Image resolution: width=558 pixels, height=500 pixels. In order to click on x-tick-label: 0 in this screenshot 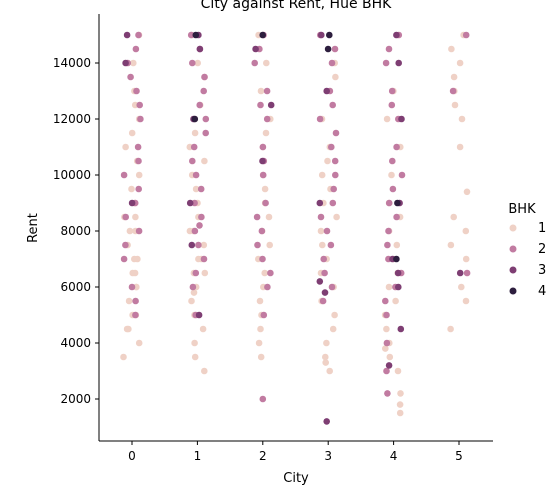, I will do `click(132, 456)`.